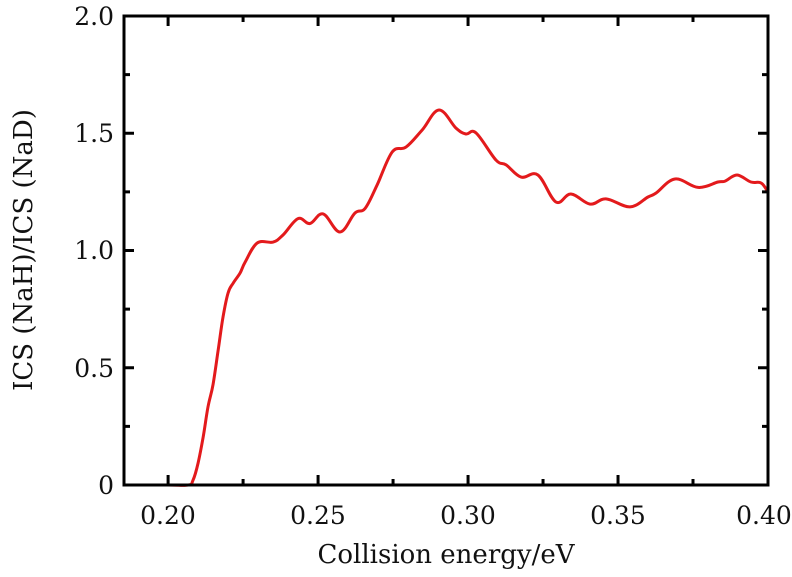 The height and width of the screenshot is (577, 792). I want to click on x-tick-labels: 0.20 0.25 0.30 0.35 0.40, so click(466, 515).